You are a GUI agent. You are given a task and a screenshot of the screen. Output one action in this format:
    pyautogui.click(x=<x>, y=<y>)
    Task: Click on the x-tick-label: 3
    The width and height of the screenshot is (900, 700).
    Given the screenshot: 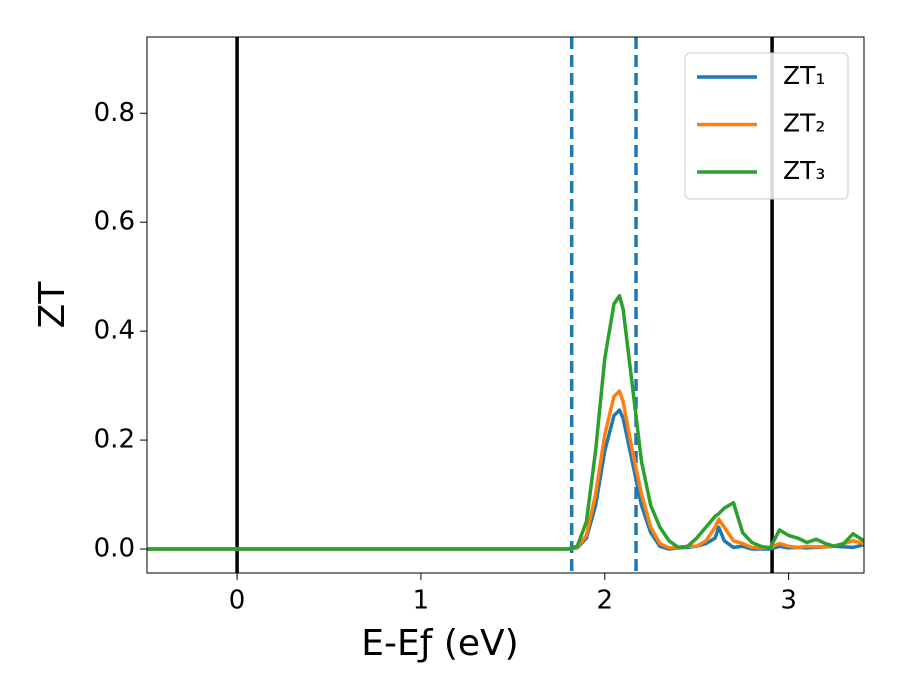 What is the action you would take?
    pyautogui.click(x=788, y=601)
    